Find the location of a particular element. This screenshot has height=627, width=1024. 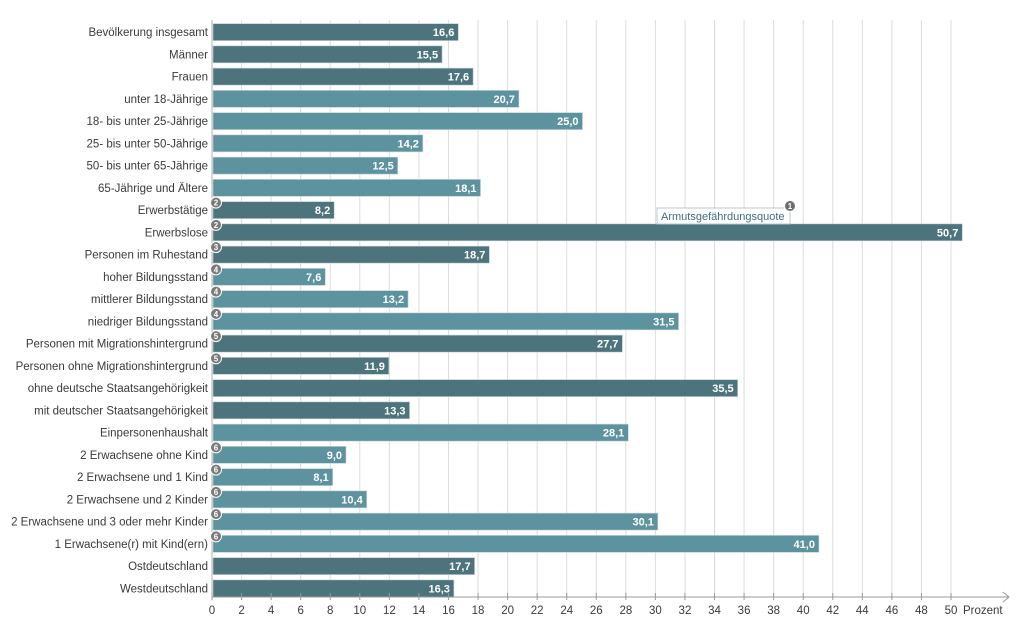

category-label: niedriger Bildungsstand is located at coordinates (148, 322).